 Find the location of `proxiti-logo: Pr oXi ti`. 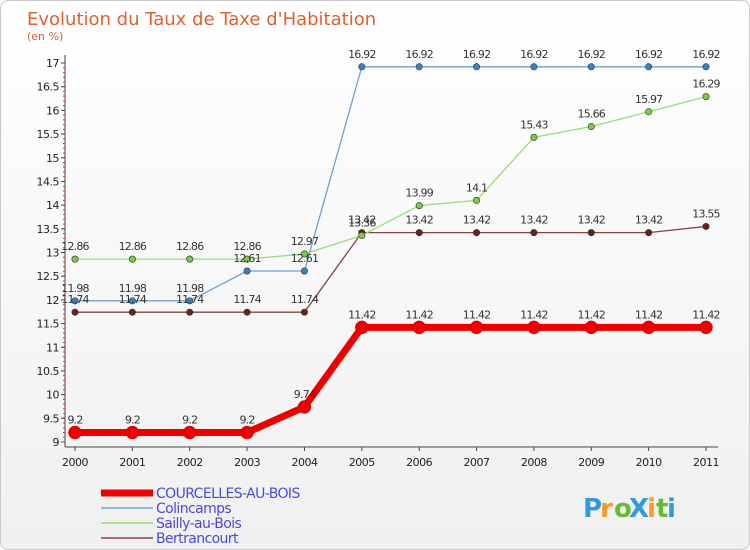

proxiti-logo: Pr oXi ti is located at coordinates (629, 509).